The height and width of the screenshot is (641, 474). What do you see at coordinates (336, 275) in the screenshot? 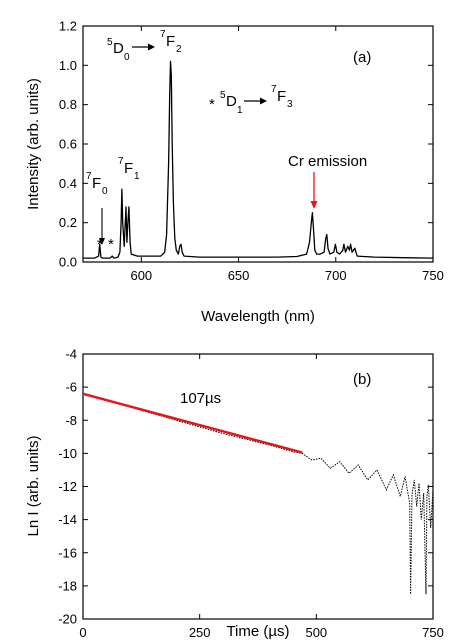
I see `a-x-tick-label-2: 700` at bounding box center [336, 275].